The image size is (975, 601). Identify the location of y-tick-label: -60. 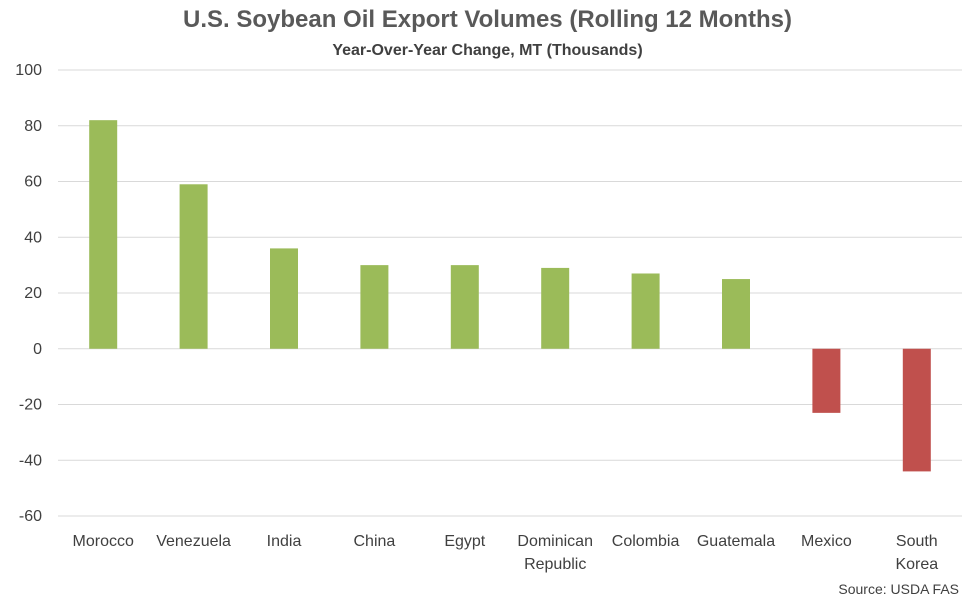
(30, 516).